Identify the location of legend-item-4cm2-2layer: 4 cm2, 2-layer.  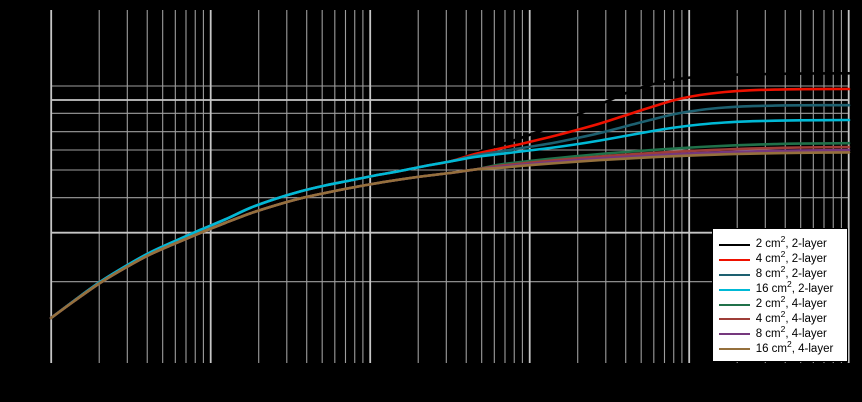
(780, 258).